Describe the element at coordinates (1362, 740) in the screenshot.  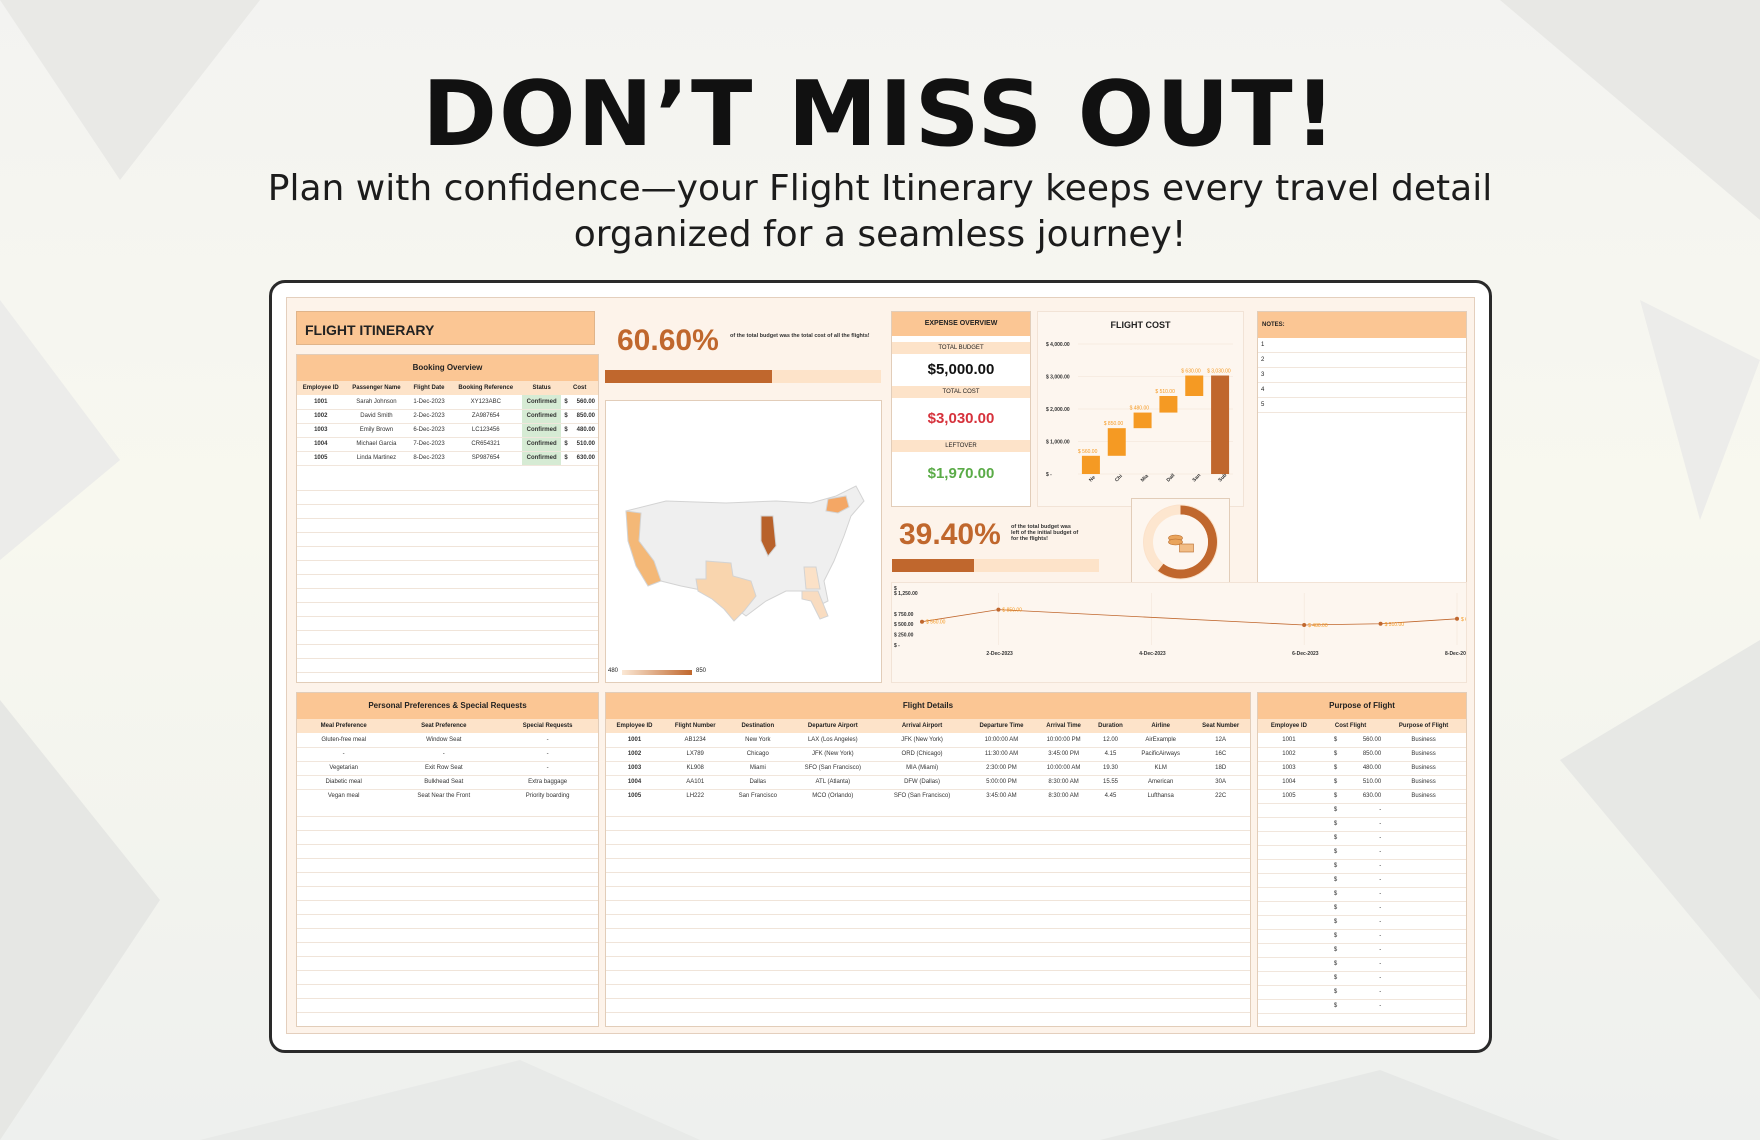
I see `table-row: 1001 $560.00 Business` at that location.